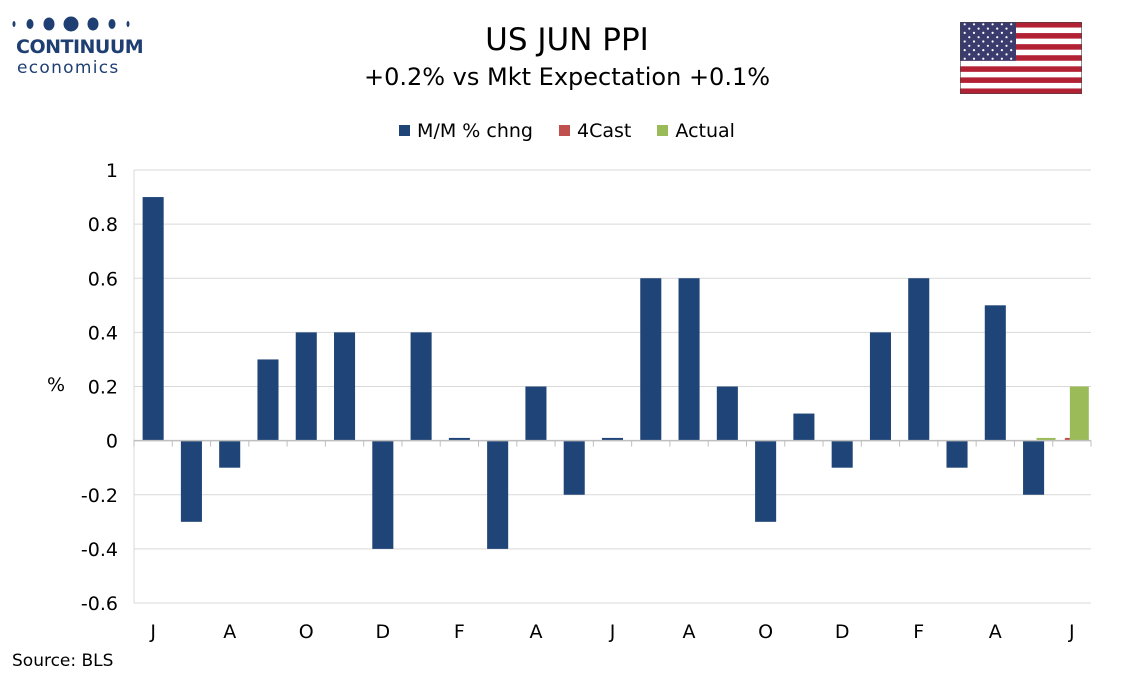 The image size is (1134, 680). I want to click on legend-item-4cast: 4Cast, so click(595, 131).